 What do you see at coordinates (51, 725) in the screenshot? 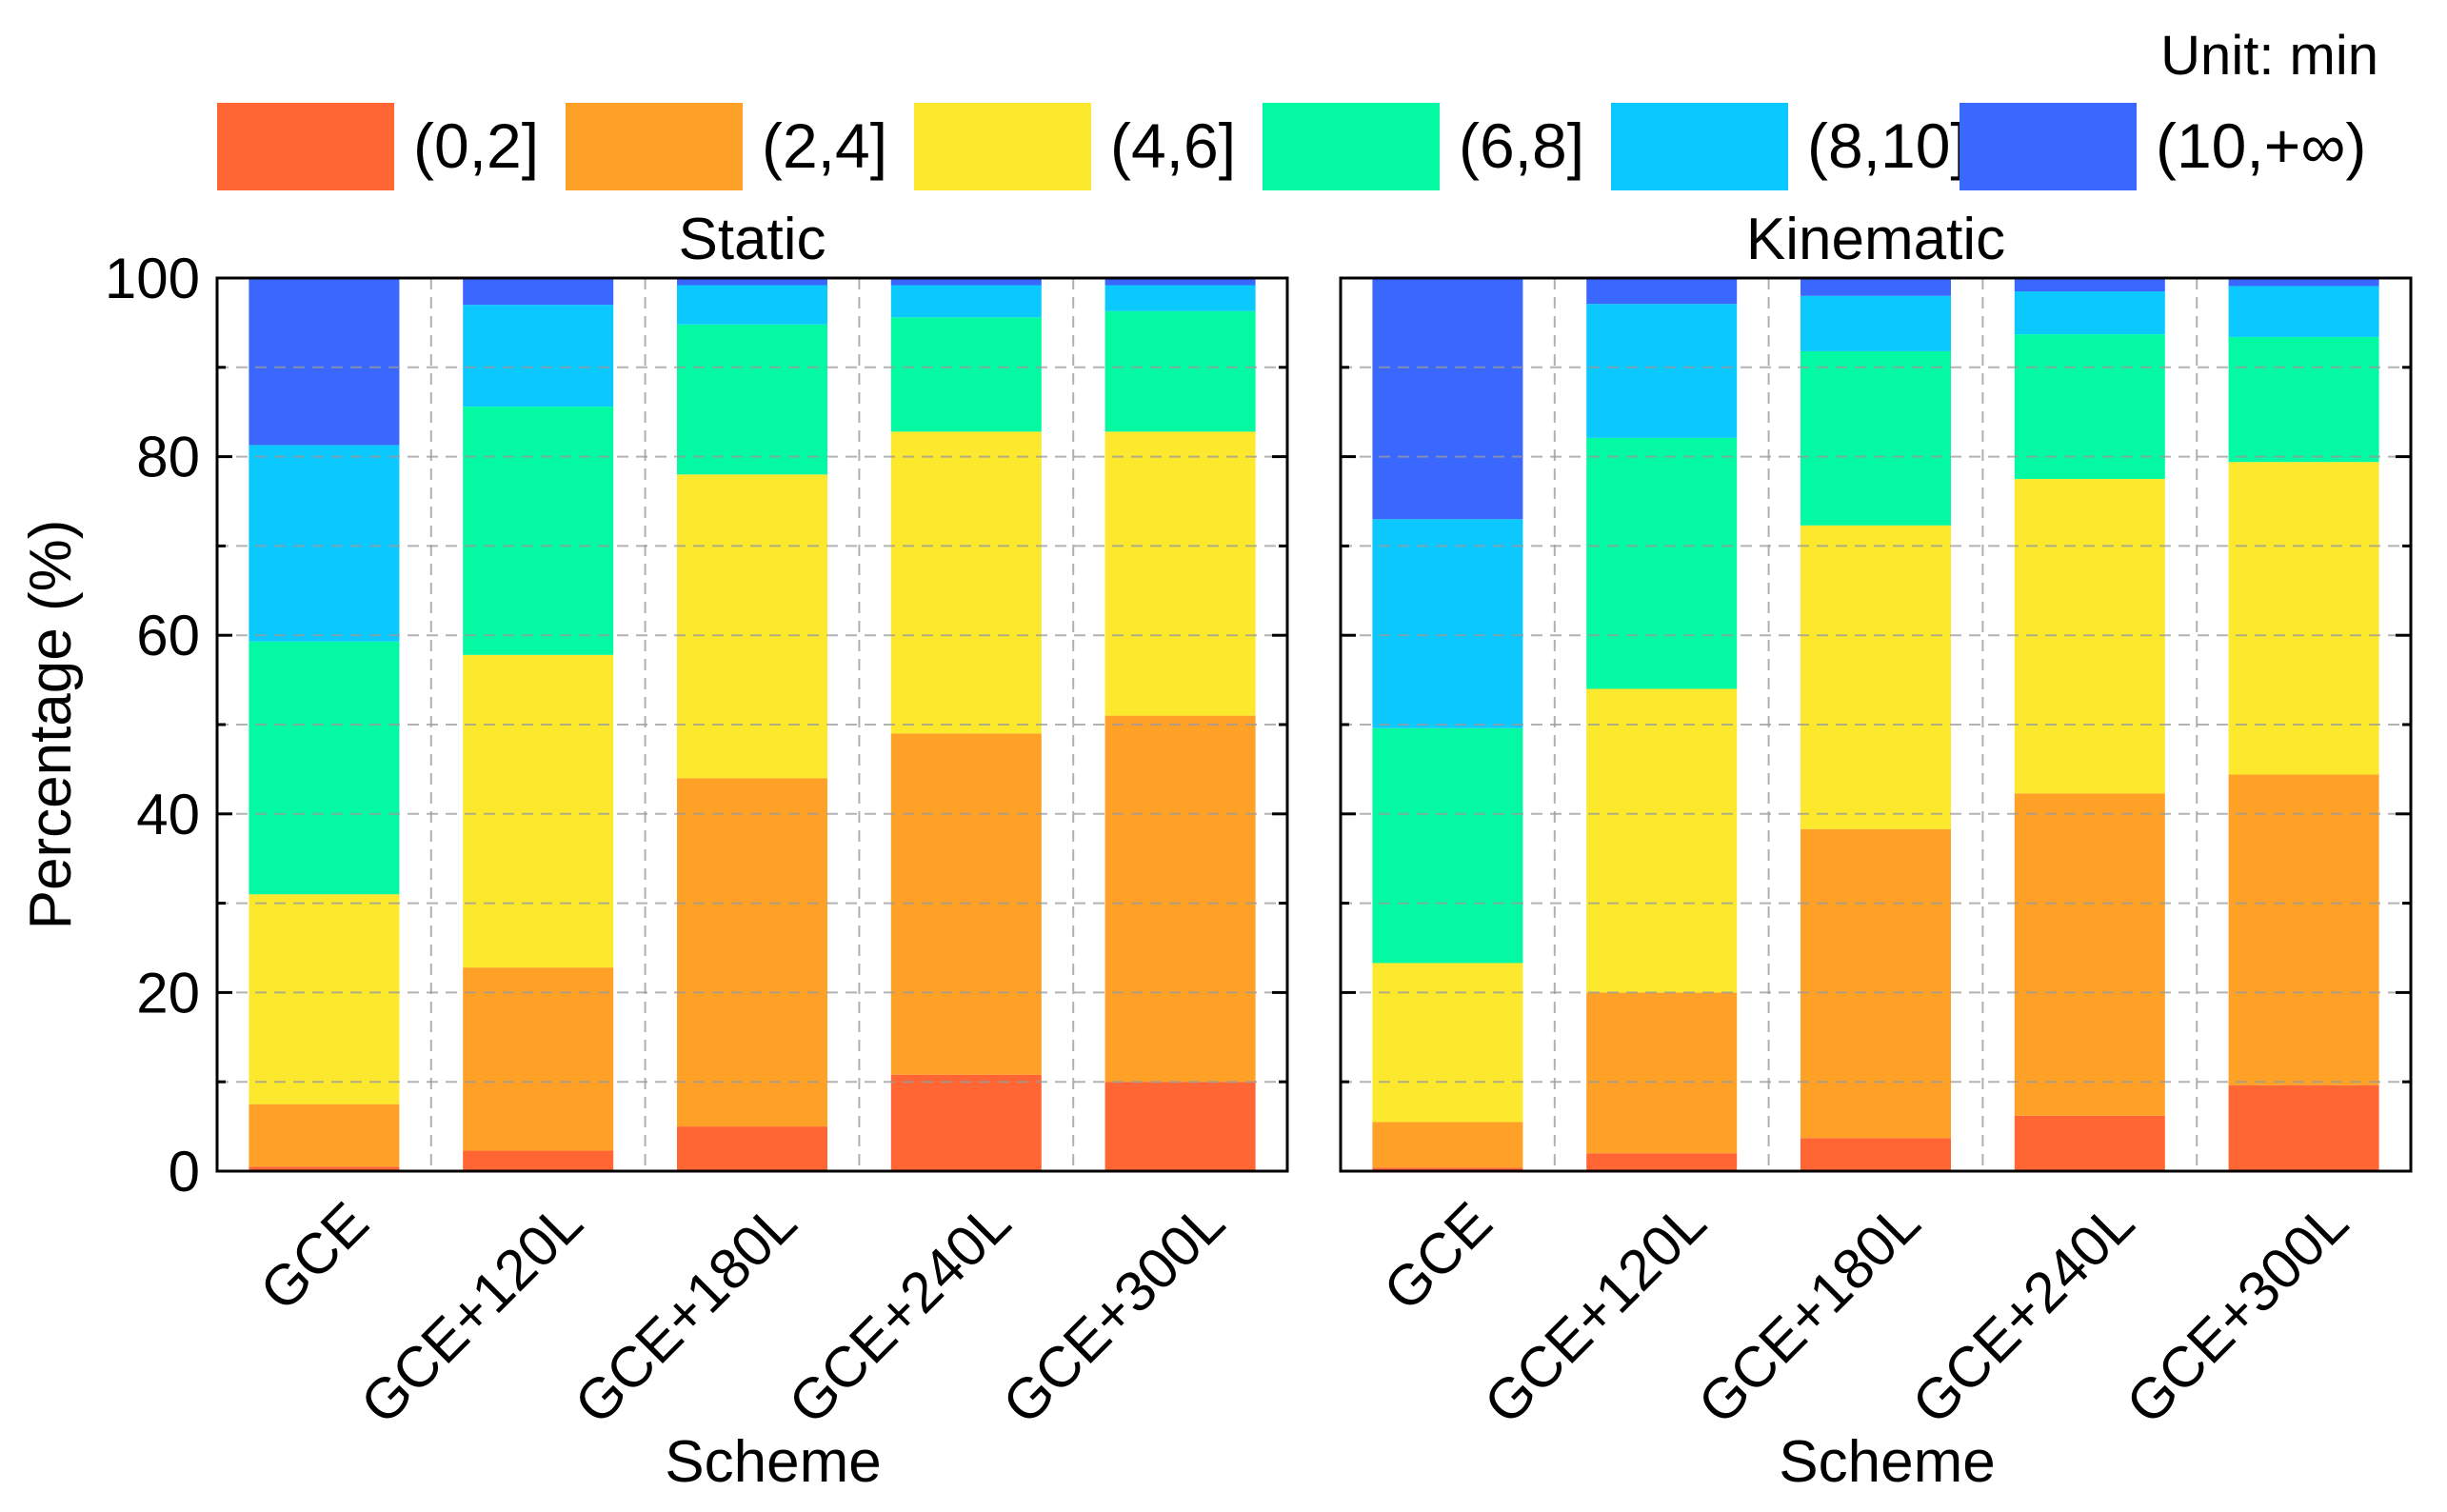
I see `static-y-axis-label: Percentage (%)` at bounding box center [51, 725].